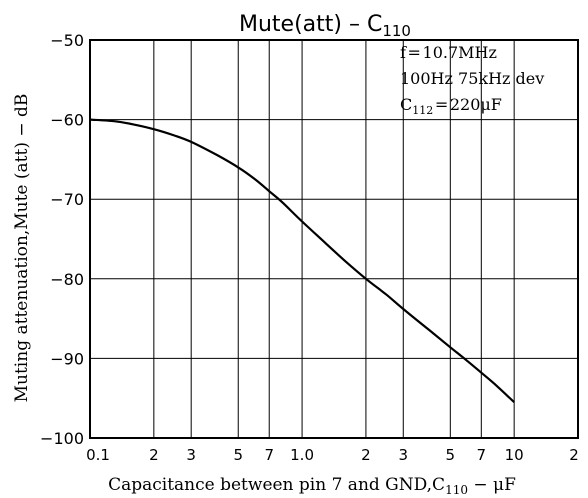  Describe the element at coordinates (67, 40) in the screenshot. I see `y-tick-label: −50` at that location.